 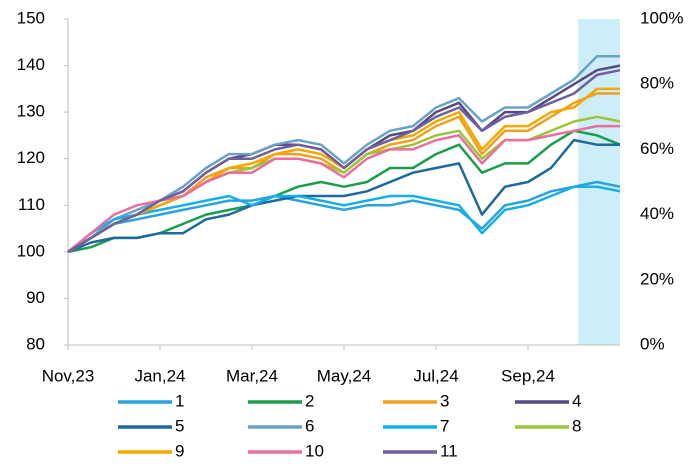 What do you see at coordinates (31, 157) in the screenshot?
I see `y-tick-label: 120` at bounding box center [31, 157].